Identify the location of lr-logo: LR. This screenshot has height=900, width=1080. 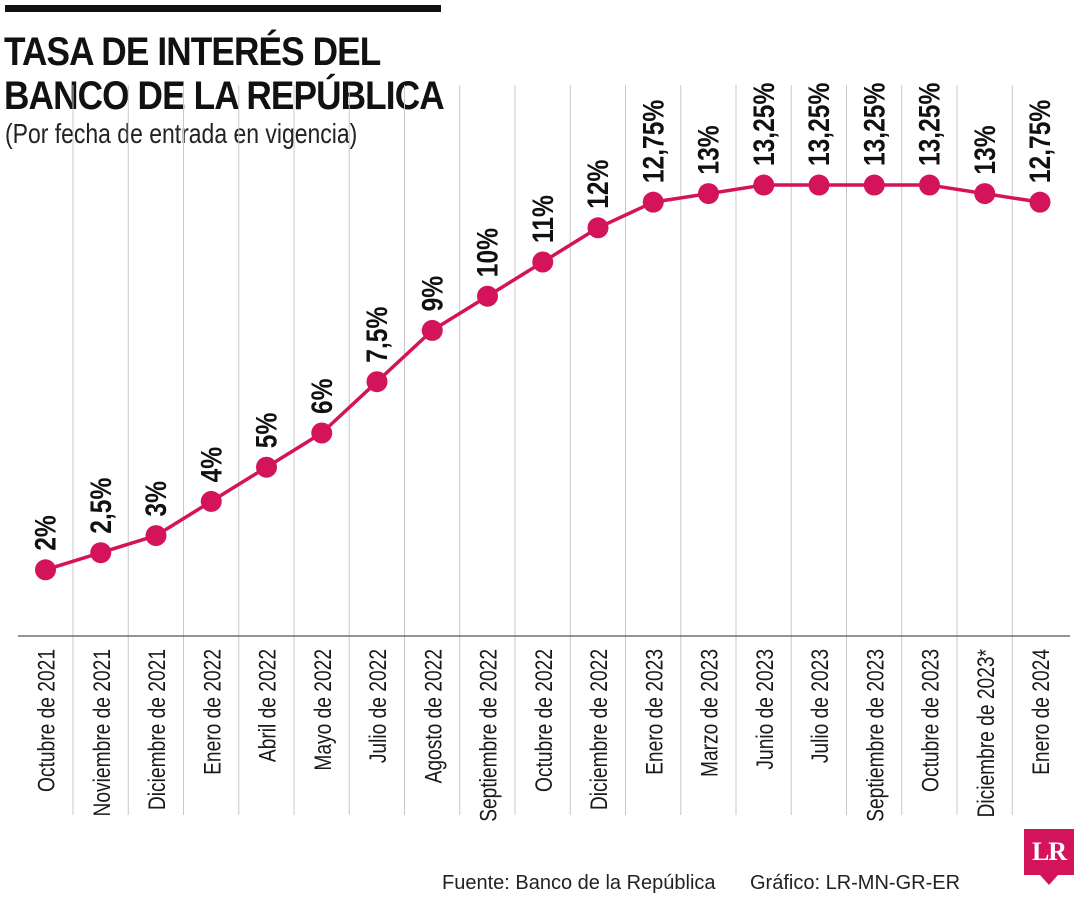
(1049, 852).